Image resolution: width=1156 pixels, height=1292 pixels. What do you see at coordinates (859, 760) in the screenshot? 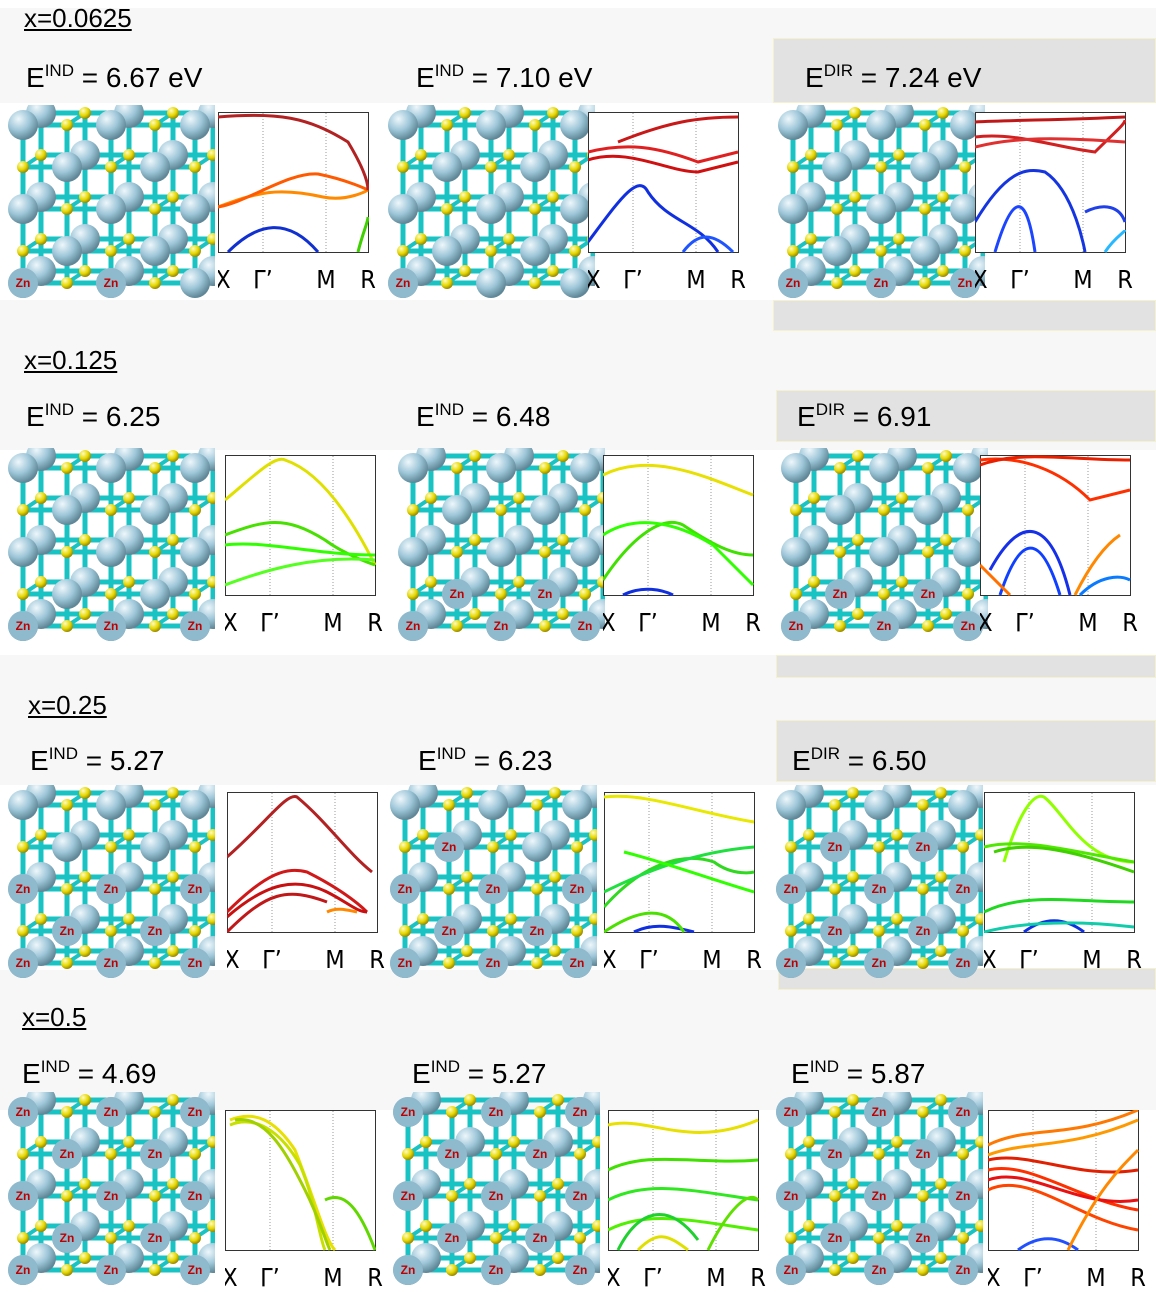
I see `band-gap-label: EDIR = 6.50` at bounding box center [859, 760].